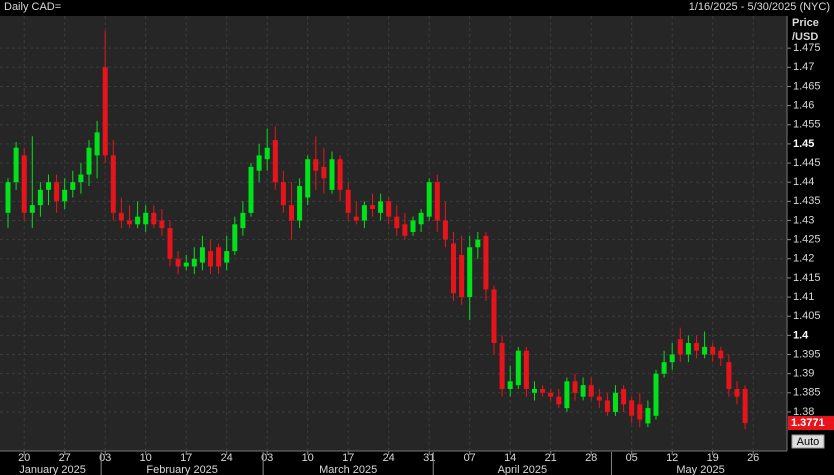 The width and height of the screenshot is (834, 475). Describe the element at coordinates (32, 7) in the screenshot. I see `chart-title: Daily CAD=` at that location.